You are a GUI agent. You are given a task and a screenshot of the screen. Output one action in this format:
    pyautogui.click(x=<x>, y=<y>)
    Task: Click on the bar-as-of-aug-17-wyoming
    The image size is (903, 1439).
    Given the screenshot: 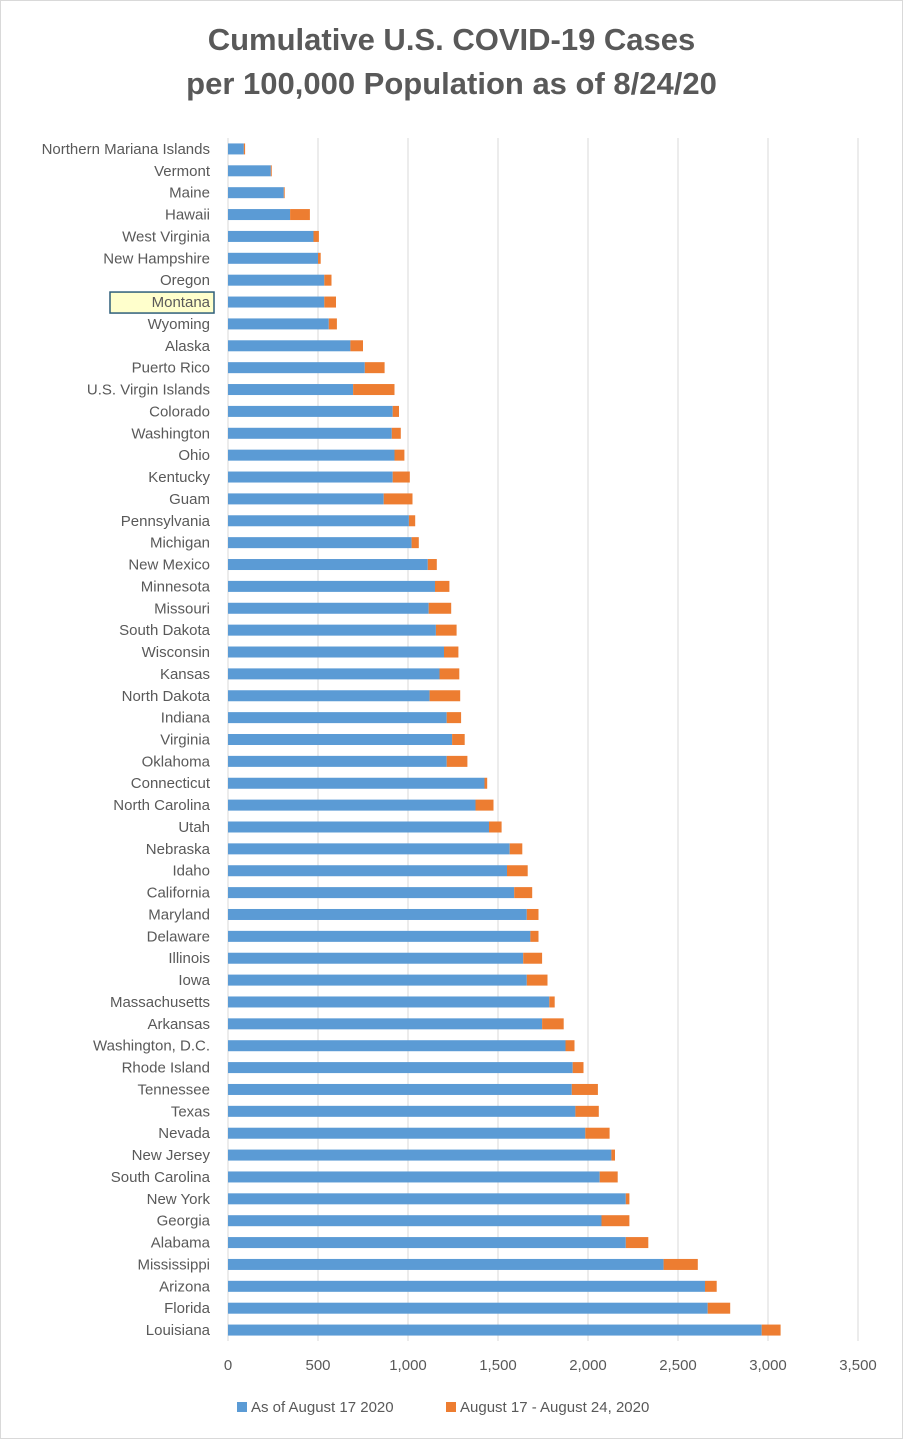 What is the action you would take?
    pyautogui.click(x=278, y=324)
    